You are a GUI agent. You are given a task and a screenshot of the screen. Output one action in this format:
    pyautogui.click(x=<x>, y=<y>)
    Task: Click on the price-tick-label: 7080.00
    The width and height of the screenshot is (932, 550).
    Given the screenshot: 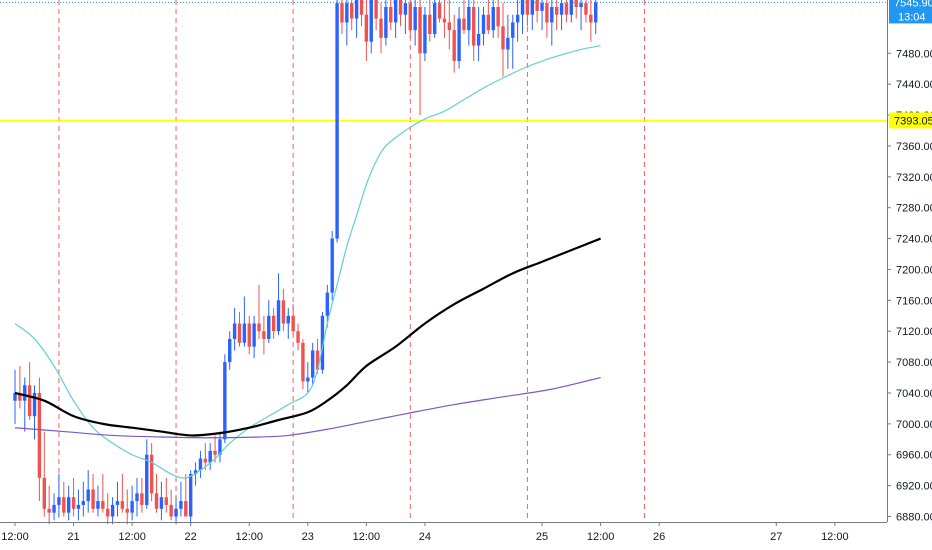 What is the action you would take?
    pyautogui.click(x=914, y=363)
    